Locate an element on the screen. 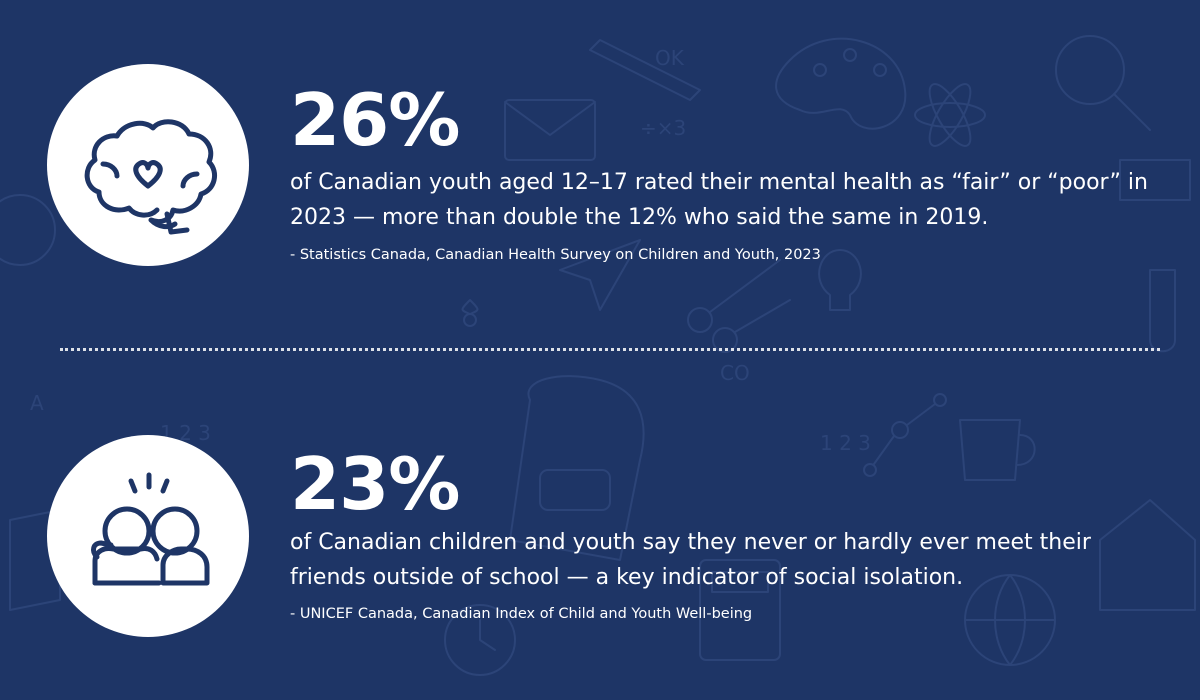  svg-text: ÷×3 is located at coordinates (663, 128).